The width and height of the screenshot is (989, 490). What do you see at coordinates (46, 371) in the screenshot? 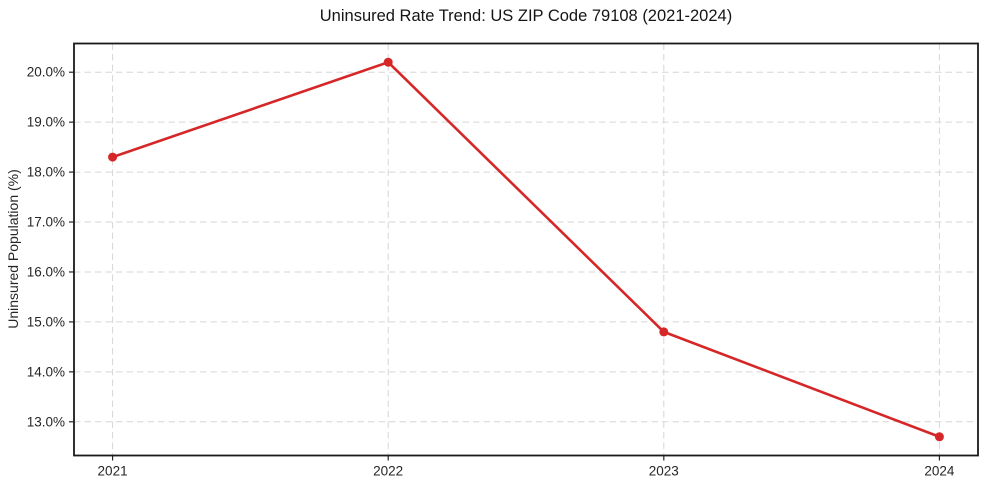
I see `y-tick-label: 14.0%` at bounding box center [46, 371].